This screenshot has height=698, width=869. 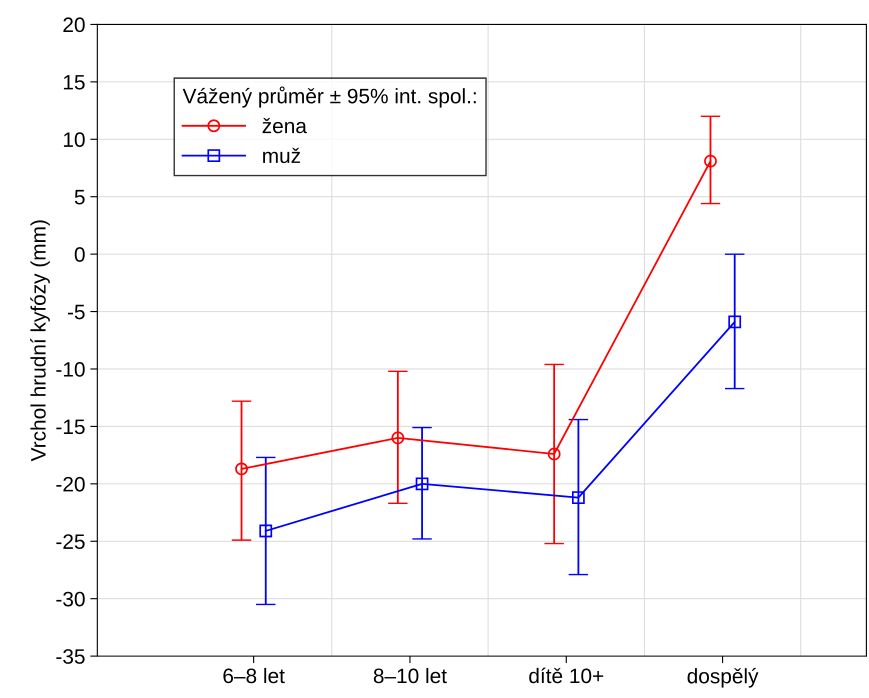 What do you see at coordinates (723, 678) in the screenshot?
I see `x-tick-label: dospělý` at bounding box center [723, 678].